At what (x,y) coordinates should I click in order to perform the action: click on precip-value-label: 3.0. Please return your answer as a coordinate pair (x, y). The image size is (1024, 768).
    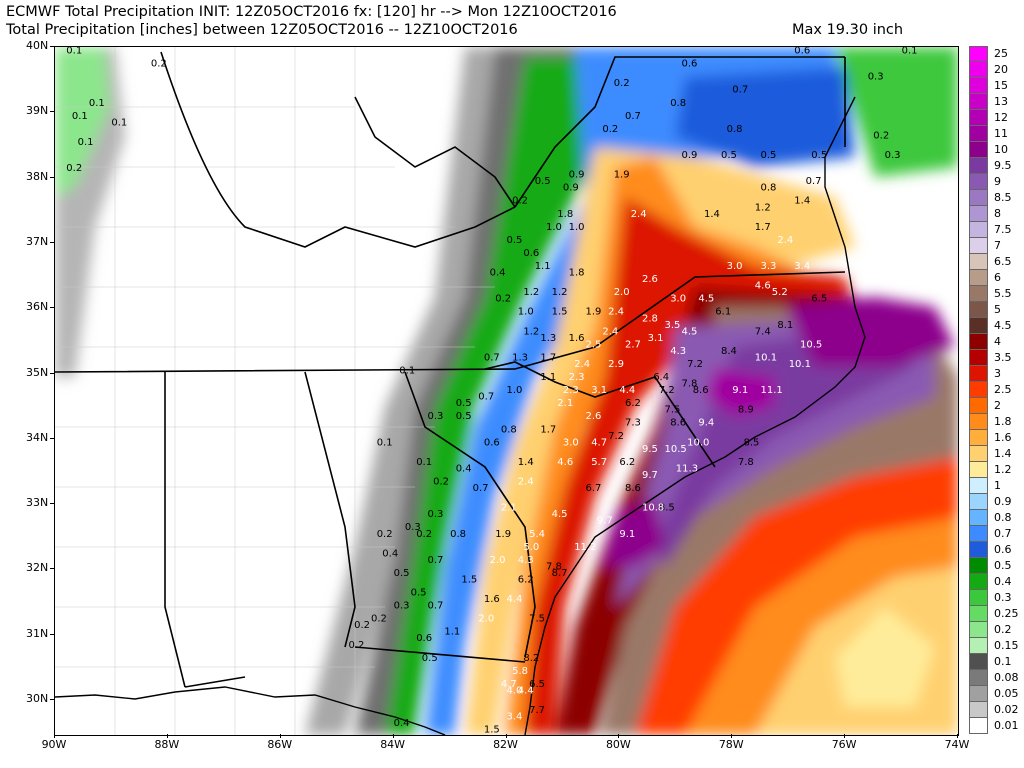
    Looking at the image, I should click on (571, 442).